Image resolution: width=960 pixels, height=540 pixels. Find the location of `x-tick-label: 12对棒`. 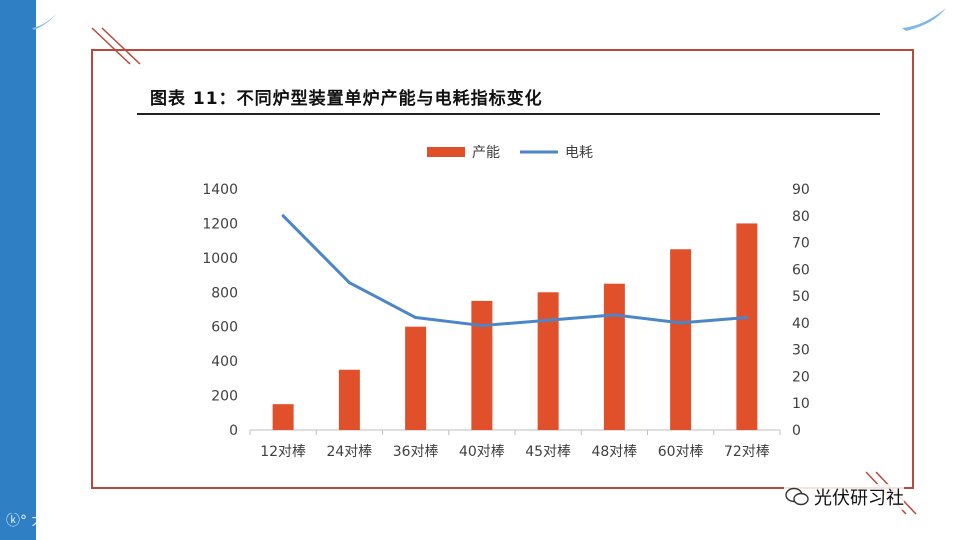

x-tick-label: 12对棒 is located at coordinates (283, 452).